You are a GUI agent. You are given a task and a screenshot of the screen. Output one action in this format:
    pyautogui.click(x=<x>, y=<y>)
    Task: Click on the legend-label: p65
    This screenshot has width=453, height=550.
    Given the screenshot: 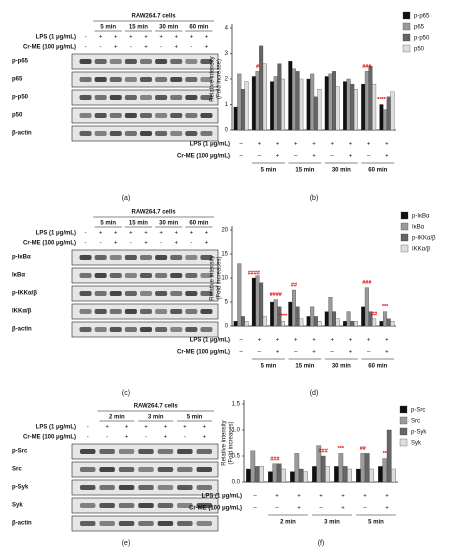 What is the action you would take?
    pyautogui.click(x=419, y=28)
    